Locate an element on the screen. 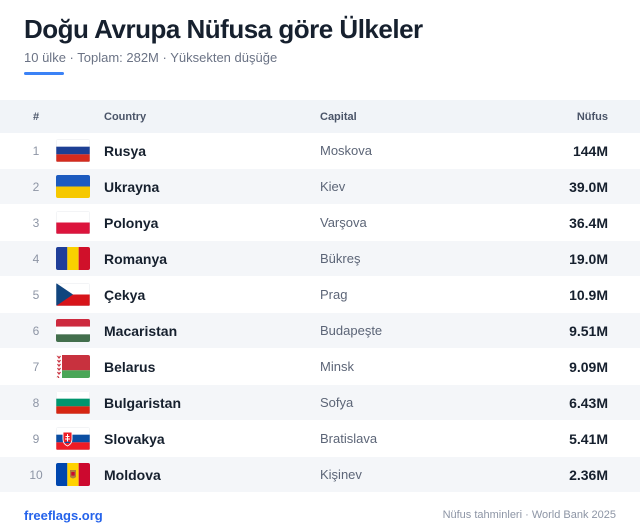 The height and width of the screenshot is (532, 640). row-population: 9.09M is located at coordinates (588, 366).